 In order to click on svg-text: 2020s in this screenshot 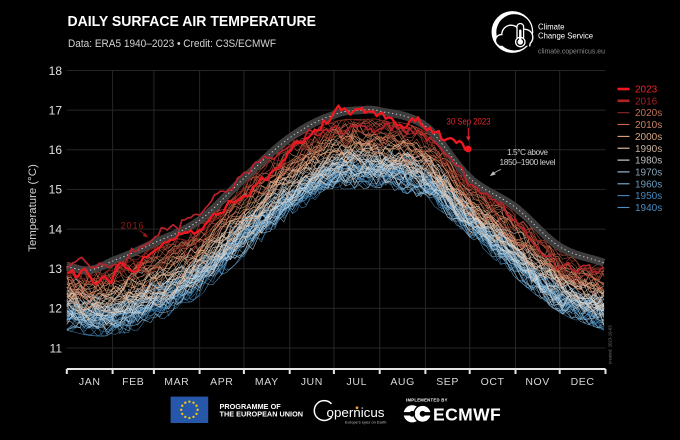, I will do `click(648, 113)`.